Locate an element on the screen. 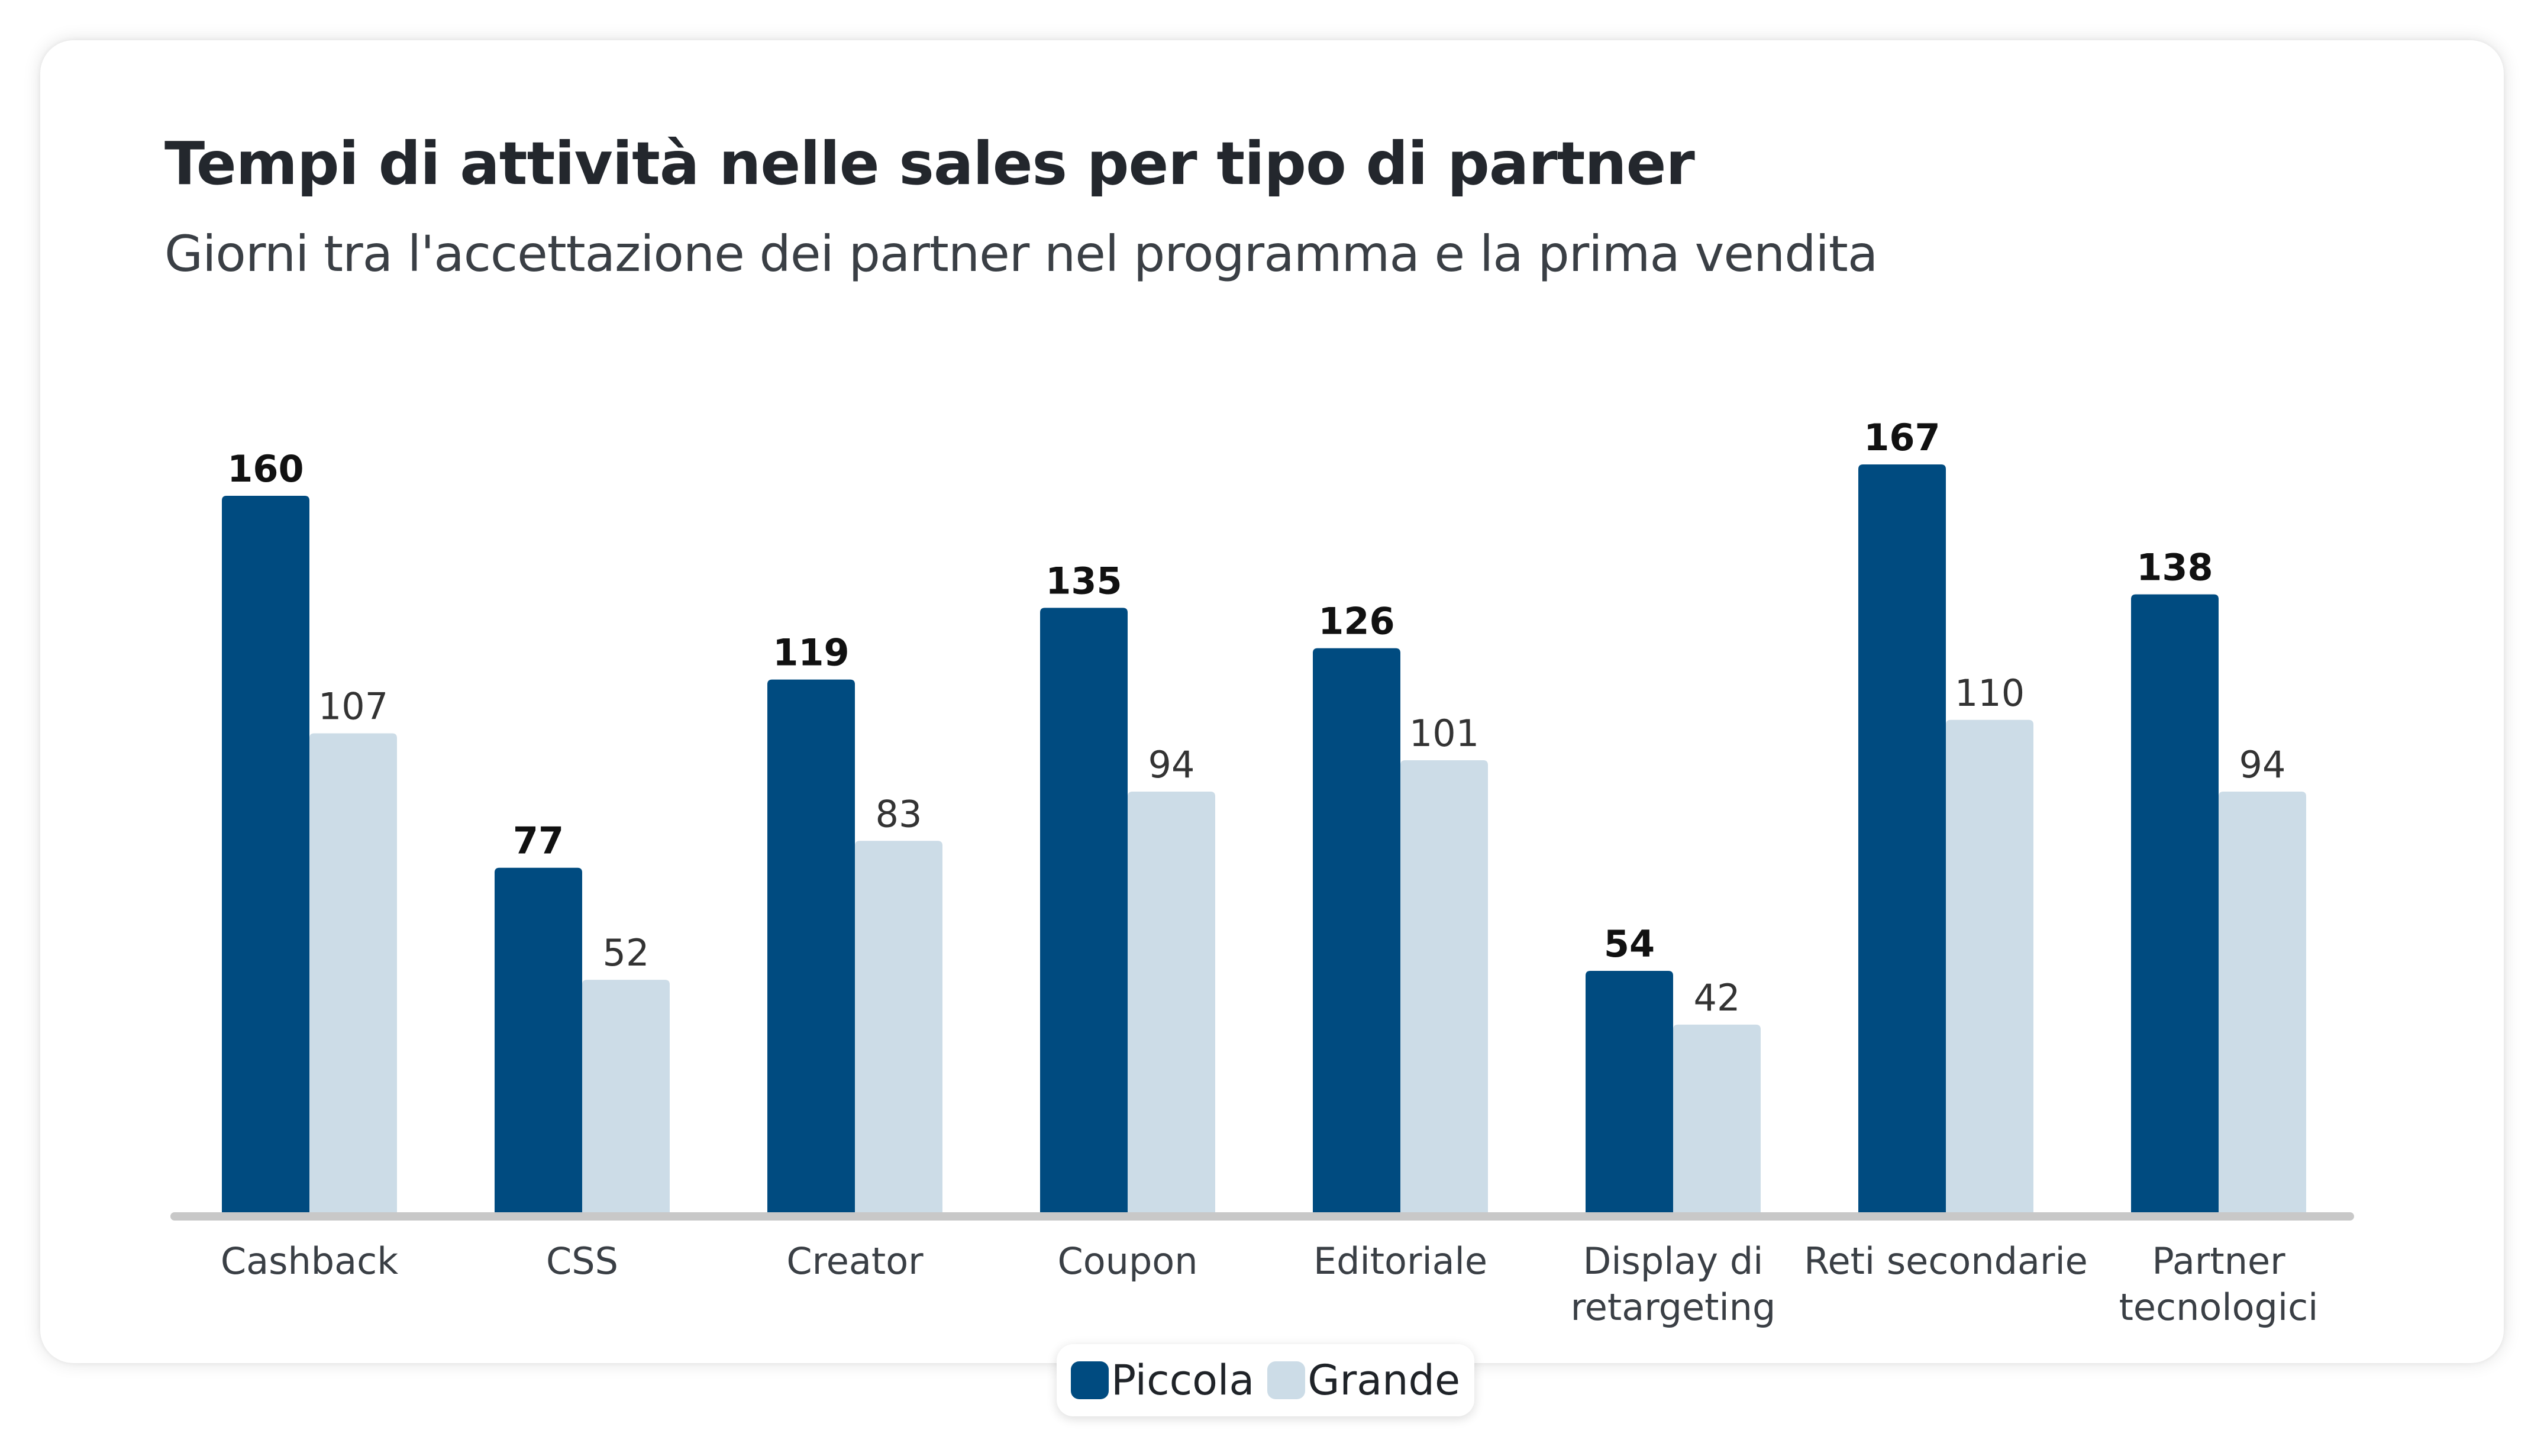  data-label-piccola: 167 is located at coordinates (1902, 437).